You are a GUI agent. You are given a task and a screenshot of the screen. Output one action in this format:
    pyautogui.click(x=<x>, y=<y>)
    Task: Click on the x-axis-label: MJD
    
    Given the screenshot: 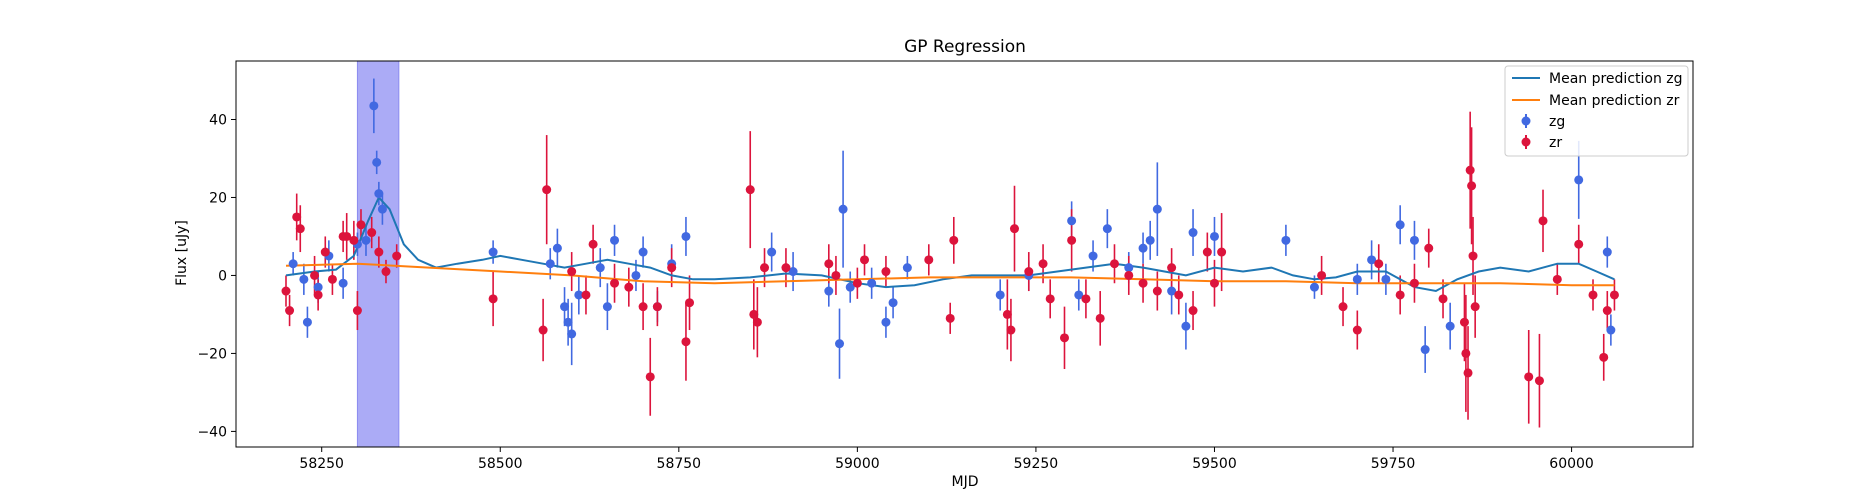 What is the action you would take?
    pyautogui.click(x=965, y=482)
    